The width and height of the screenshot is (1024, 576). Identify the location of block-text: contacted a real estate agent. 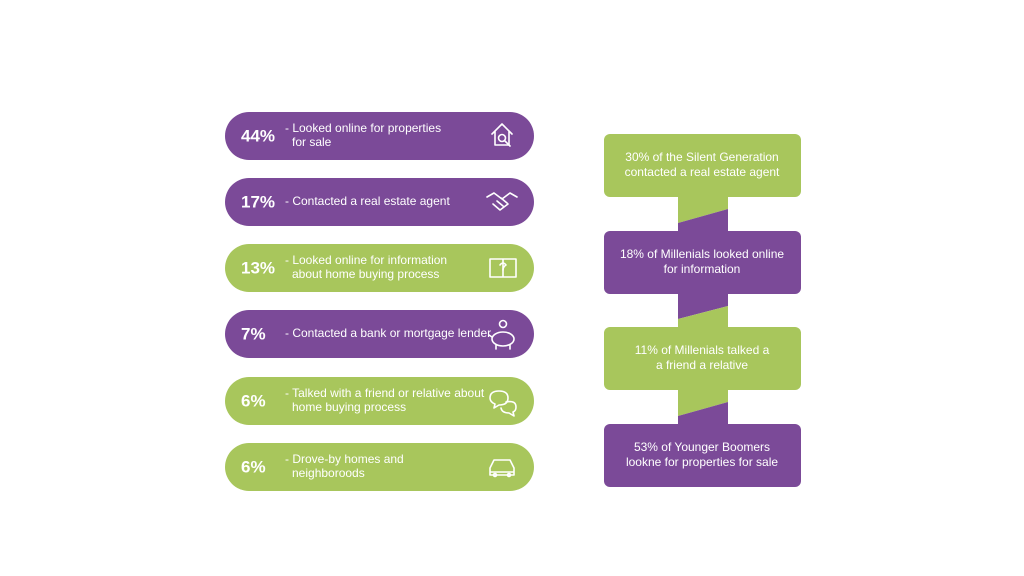
(702, 172).